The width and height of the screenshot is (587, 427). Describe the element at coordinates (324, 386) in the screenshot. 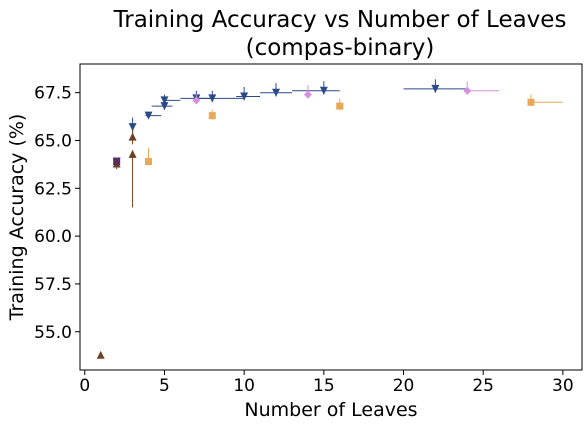

I see `x-tick-label: 15` at that location.